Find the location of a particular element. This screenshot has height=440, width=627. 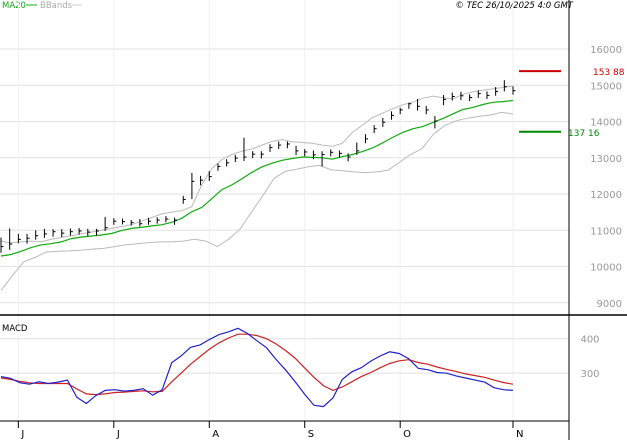

chart-header: MA20 BBands © TEC 26/10/2025 4:0 GMT is located at coordinates (288, 6).